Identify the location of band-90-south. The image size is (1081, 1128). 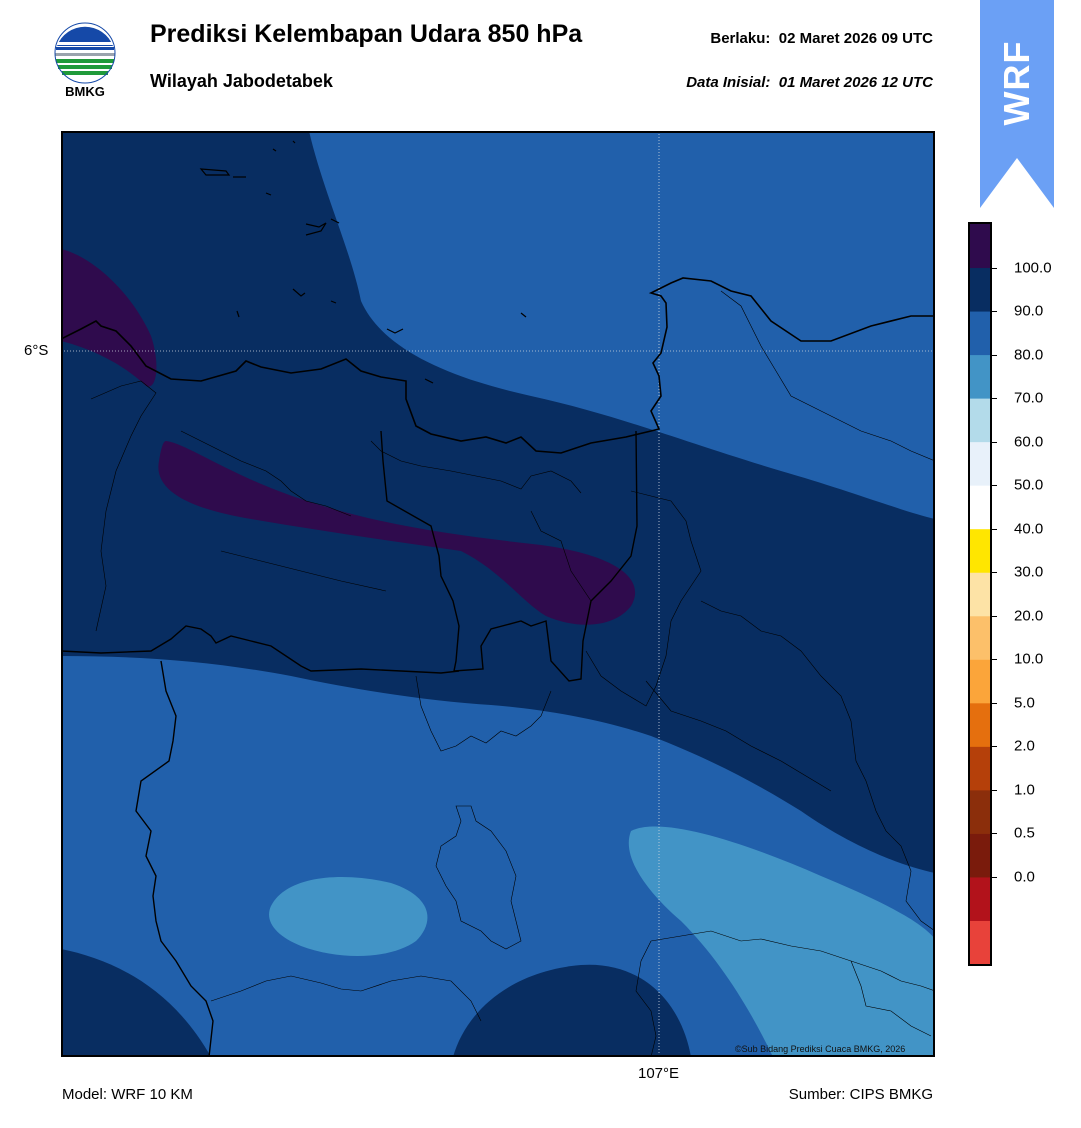
(572, 1010).